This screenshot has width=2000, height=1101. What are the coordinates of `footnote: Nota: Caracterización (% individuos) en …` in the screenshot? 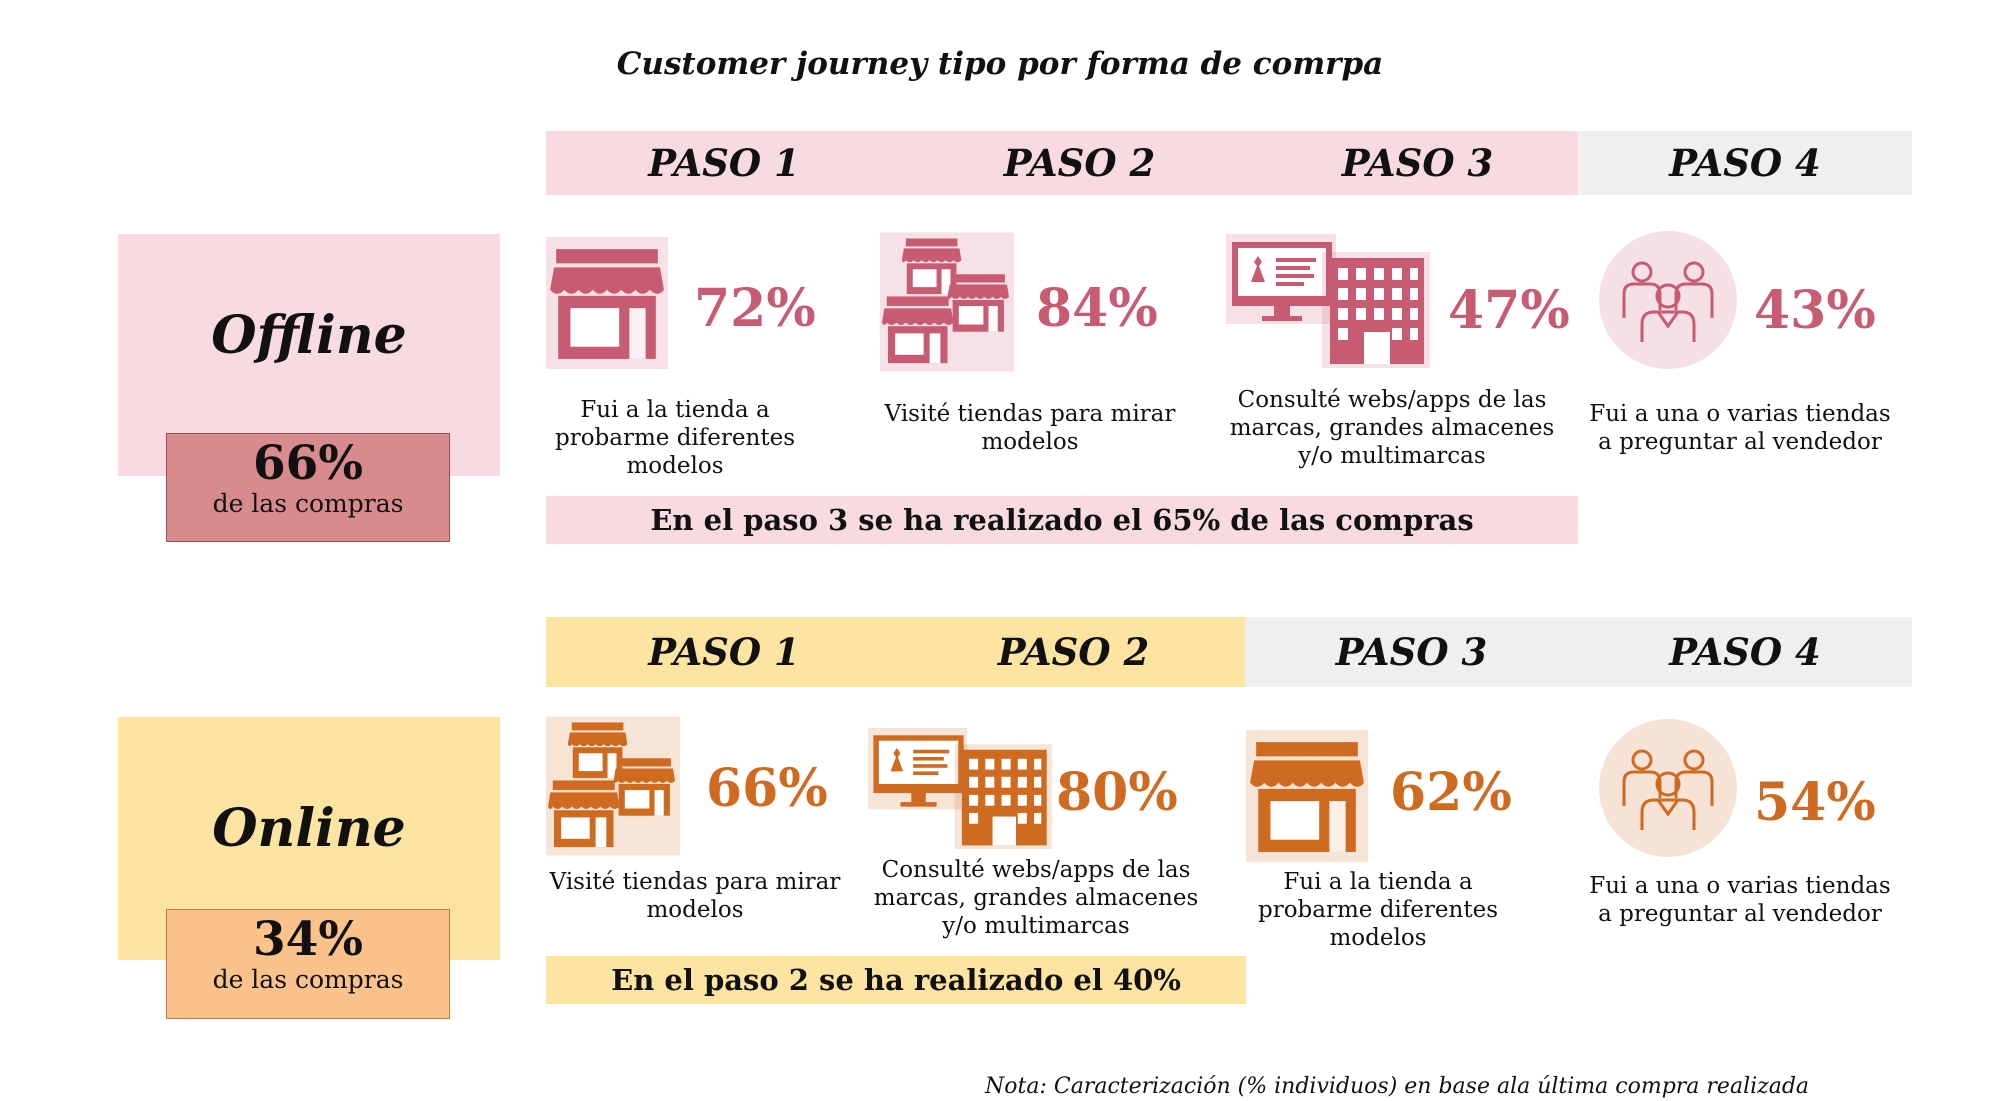 It's located at (1397, 1086).